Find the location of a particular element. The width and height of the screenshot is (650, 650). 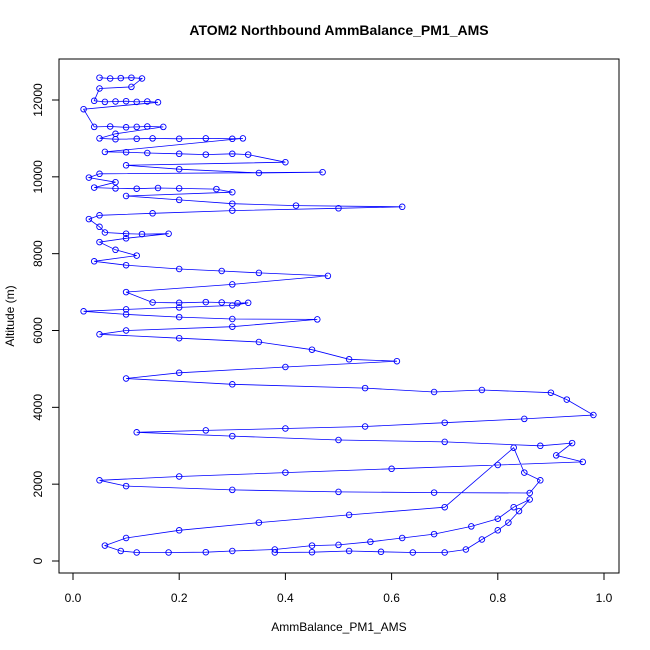

y-tick-label: 10000 is located at coordinates (38, 177).